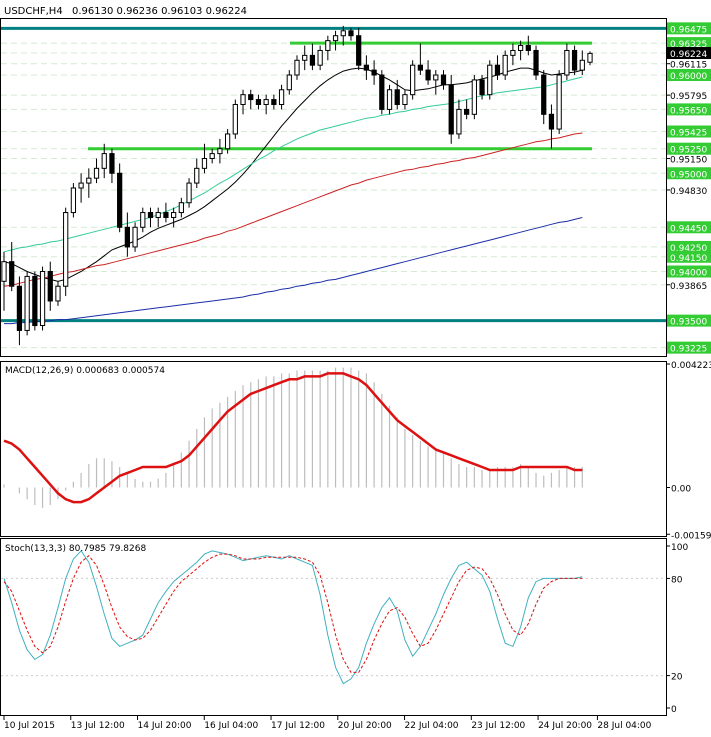 This screenshot has height=737, width=711. Describe the element at coordinates (688, 323) in the screenshot. I see `level-price-label: 0.93500` at that location.